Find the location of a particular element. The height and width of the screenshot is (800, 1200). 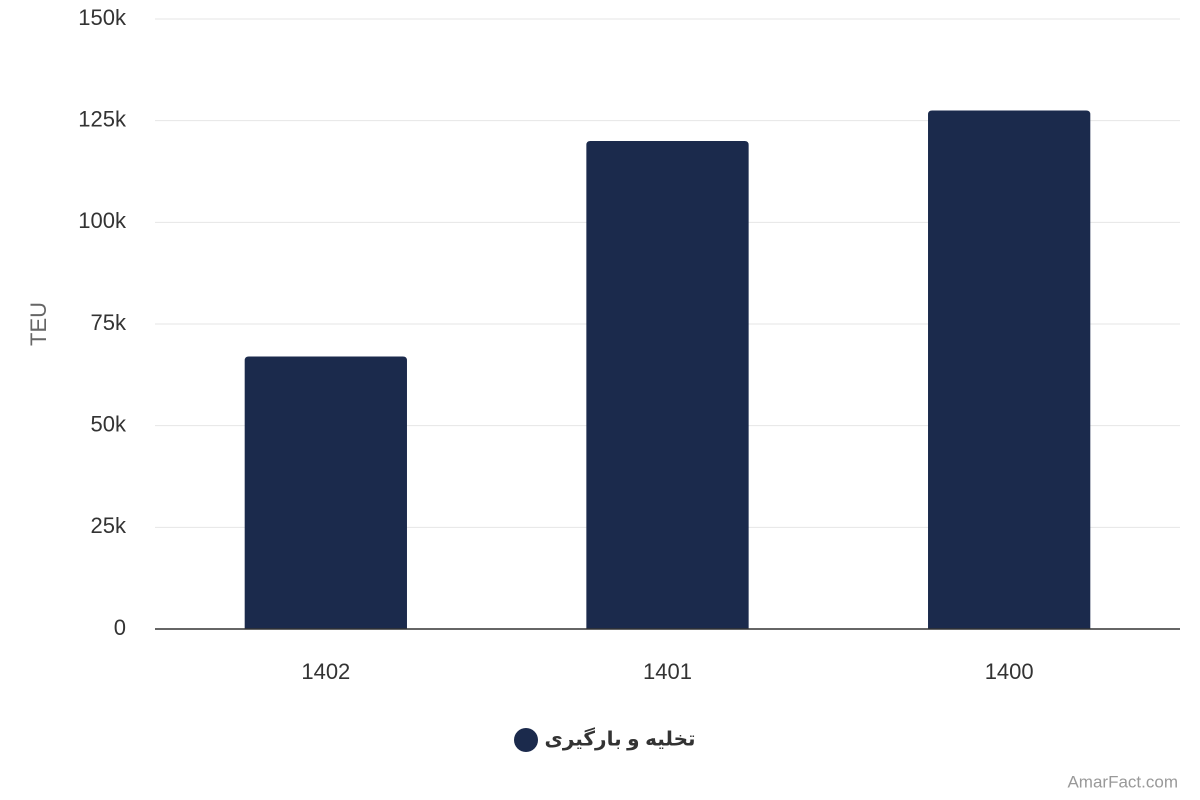

y-axis-label: TEU is located at coordinates (38, 324).